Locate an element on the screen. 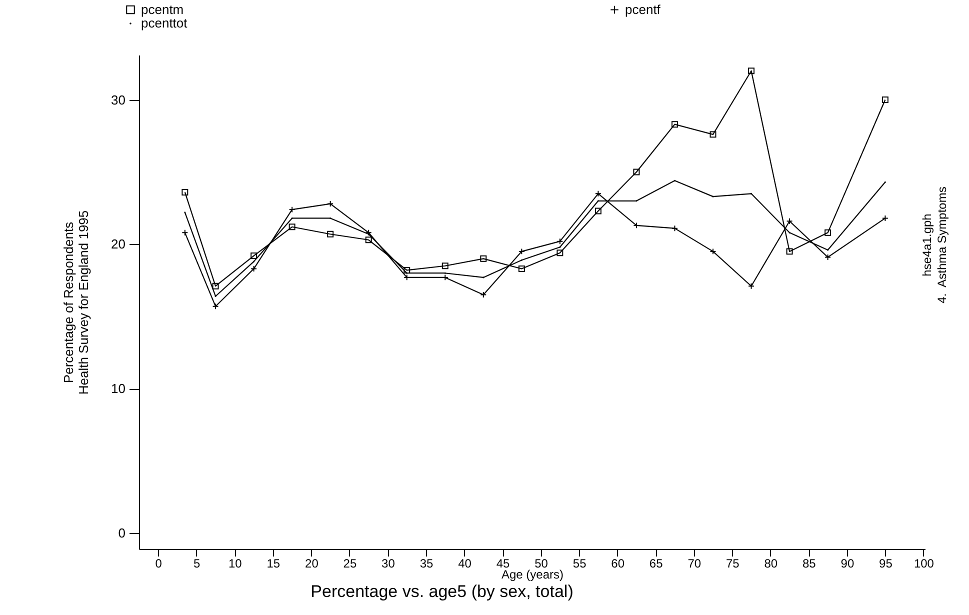 This screenshot has height=615, width=969. y-axis-title: Percentage of Respondents Health Survey for England 1995 is located at coordinates (76, 302).